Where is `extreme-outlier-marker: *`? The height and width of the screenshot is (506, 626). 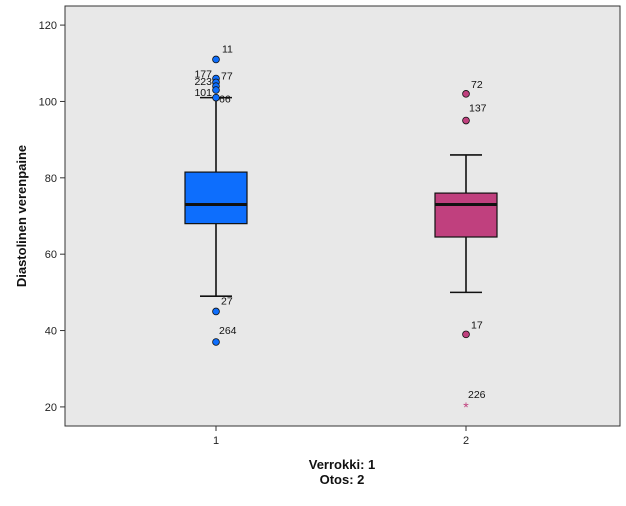
extreme-outlier-marker: * is located at coordinates (466, 407).